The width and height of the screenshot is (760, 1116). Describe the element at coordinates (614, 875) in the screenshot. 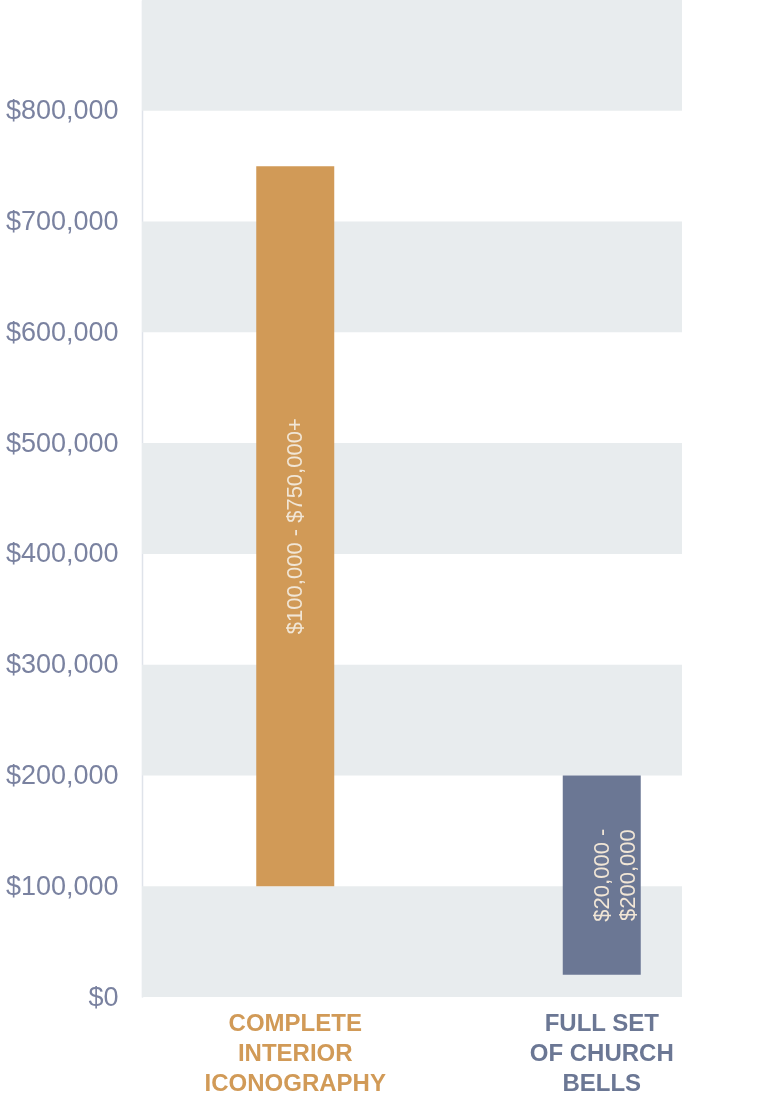

I see `annotation: $20,000 - $200,000` at that location.